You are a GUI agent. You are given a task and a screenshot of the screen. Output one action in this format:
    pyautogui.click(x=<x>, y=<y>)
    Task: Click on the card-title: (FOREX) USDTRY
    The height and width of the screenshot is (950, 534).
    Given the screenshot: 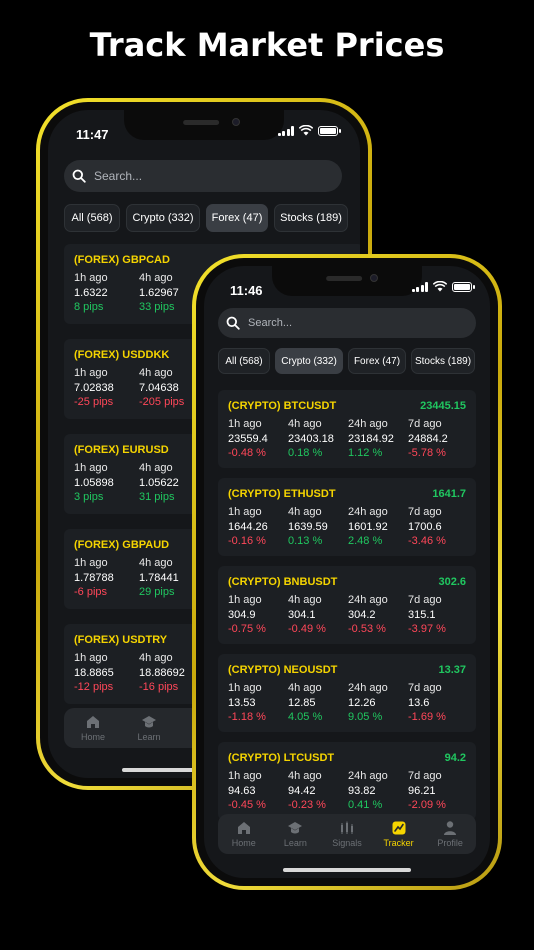 What is the action you would take?
    pyautogui.click(x=121, y=640)
    